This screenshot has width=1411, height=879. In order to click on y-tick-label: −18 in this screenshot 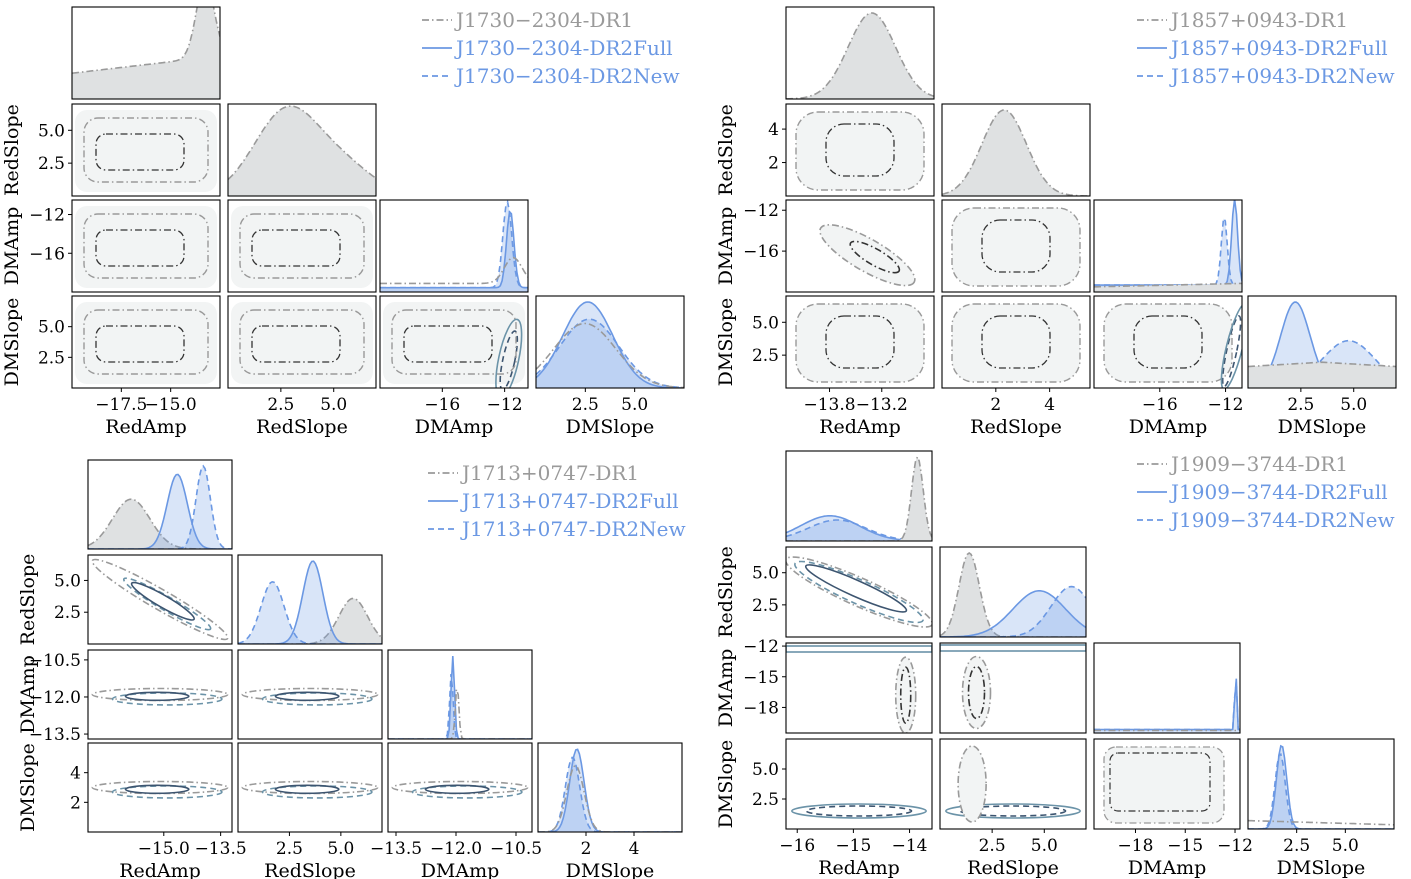, I will do `click(761, 708)`.